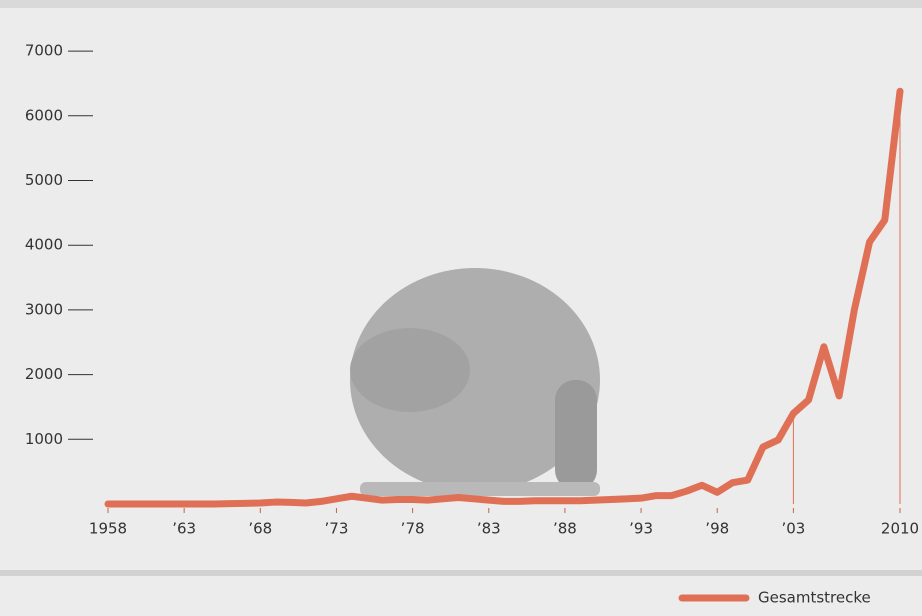 Image resolution: width=922 pixels, height=616 pixels. What do you see at coordinates (793, 529) in the screenshot?
I see `x-tick-label: ’03` at bounding box center [793, 529].